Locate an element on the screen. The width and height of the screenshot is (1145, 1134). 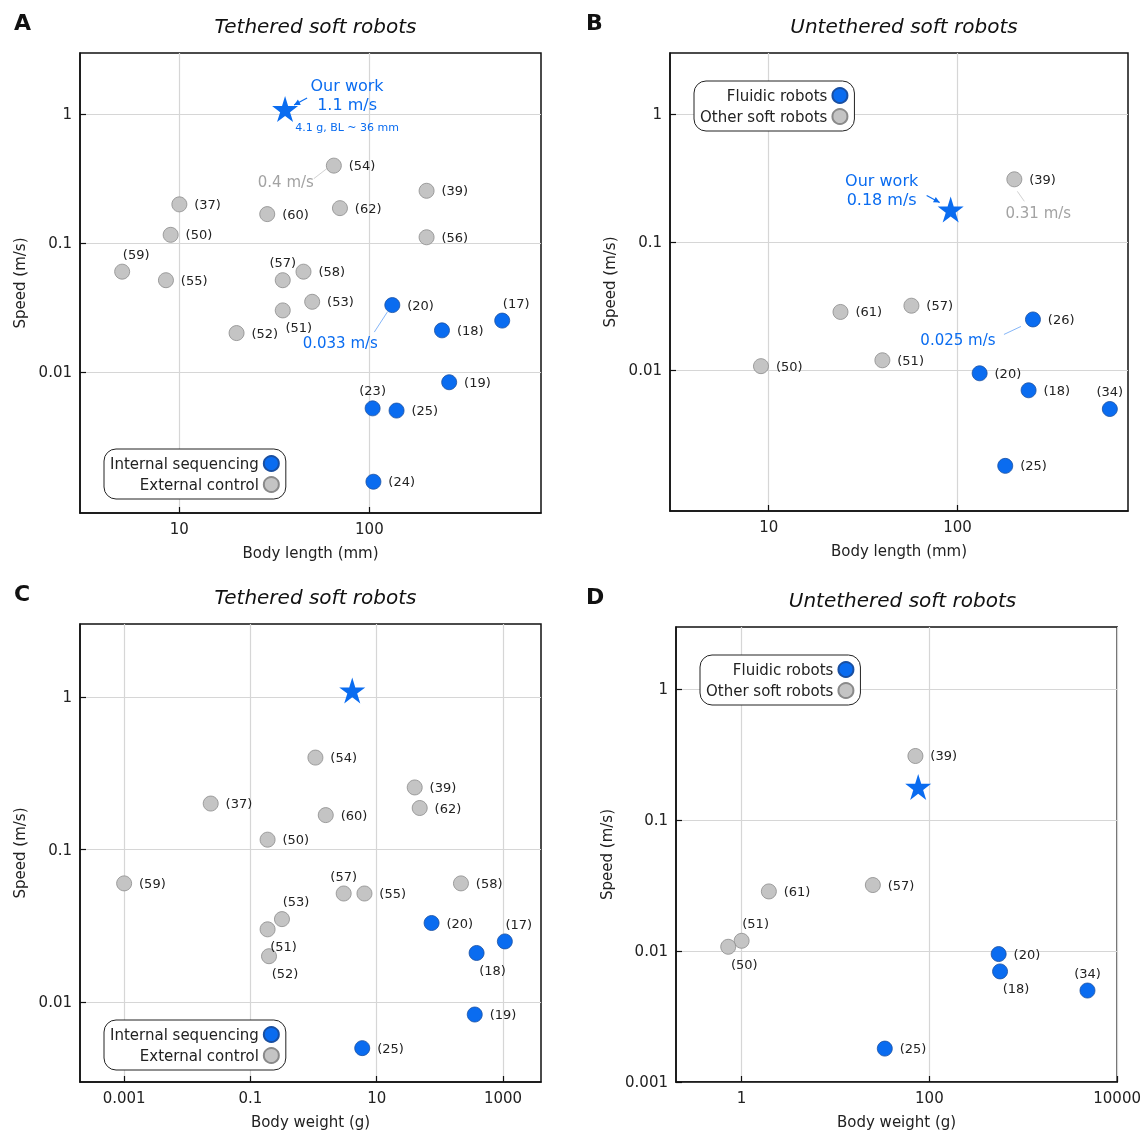
y-tick-label: 0.001 is located at coordinates (646, 1082).